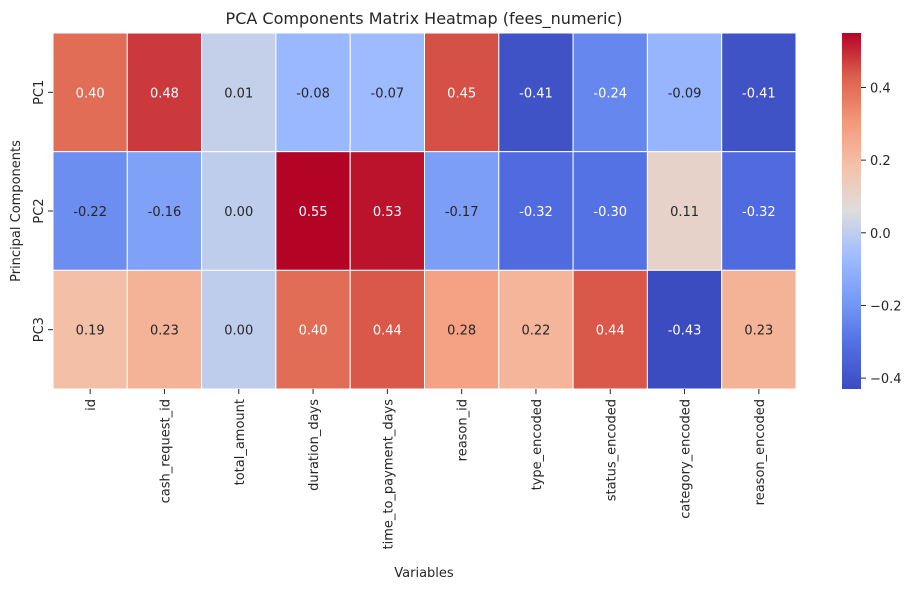  What do you see at coordinates (463, 430) in the screenshot?
I see `x-tick-label: reason_id` at bounding box center [463, 430].